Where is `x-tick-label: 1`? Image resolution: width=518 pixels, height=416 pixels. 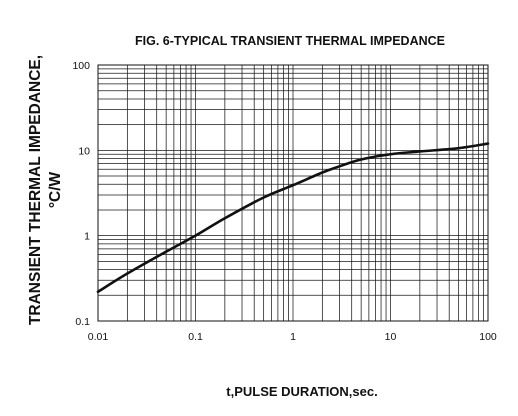
x-tick-label: 1 is located at coordinates (293, 337).